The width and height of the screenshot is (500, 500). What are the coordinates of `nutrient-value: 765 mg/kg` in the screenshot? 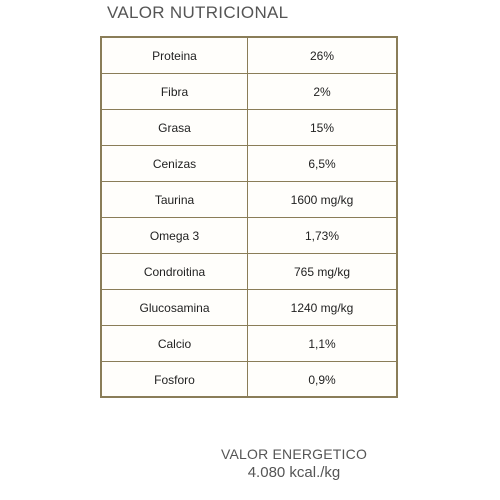 It's located at (322, 271).